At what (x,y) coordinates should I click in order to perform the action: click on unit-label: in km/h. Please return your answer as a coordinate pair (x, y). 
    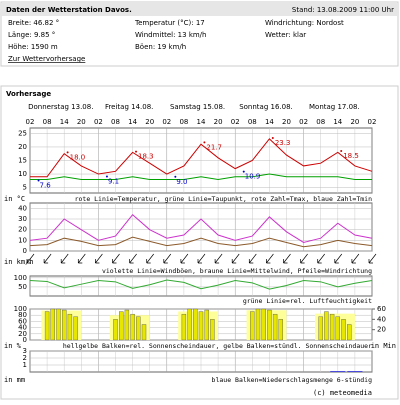
    Looking at the image, I should click on (19, 262).